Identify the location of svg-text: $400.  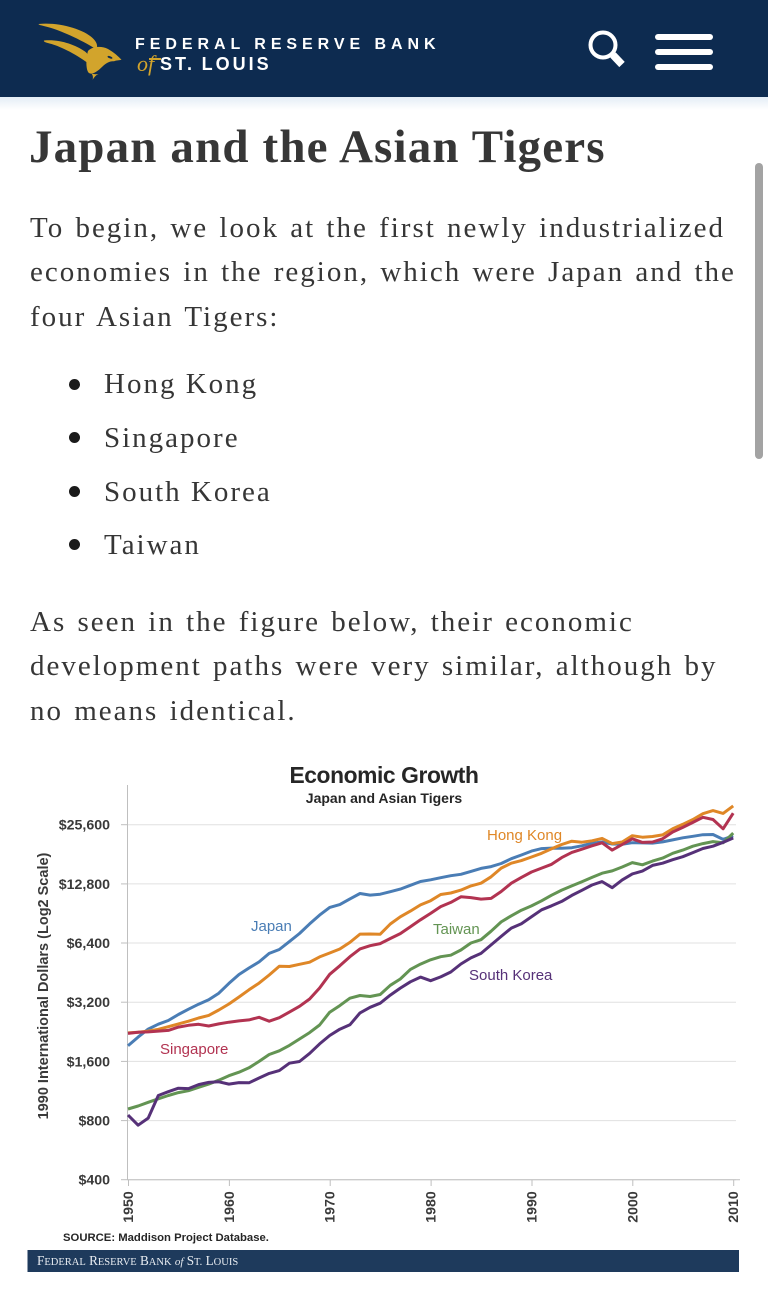
(94, 1181).